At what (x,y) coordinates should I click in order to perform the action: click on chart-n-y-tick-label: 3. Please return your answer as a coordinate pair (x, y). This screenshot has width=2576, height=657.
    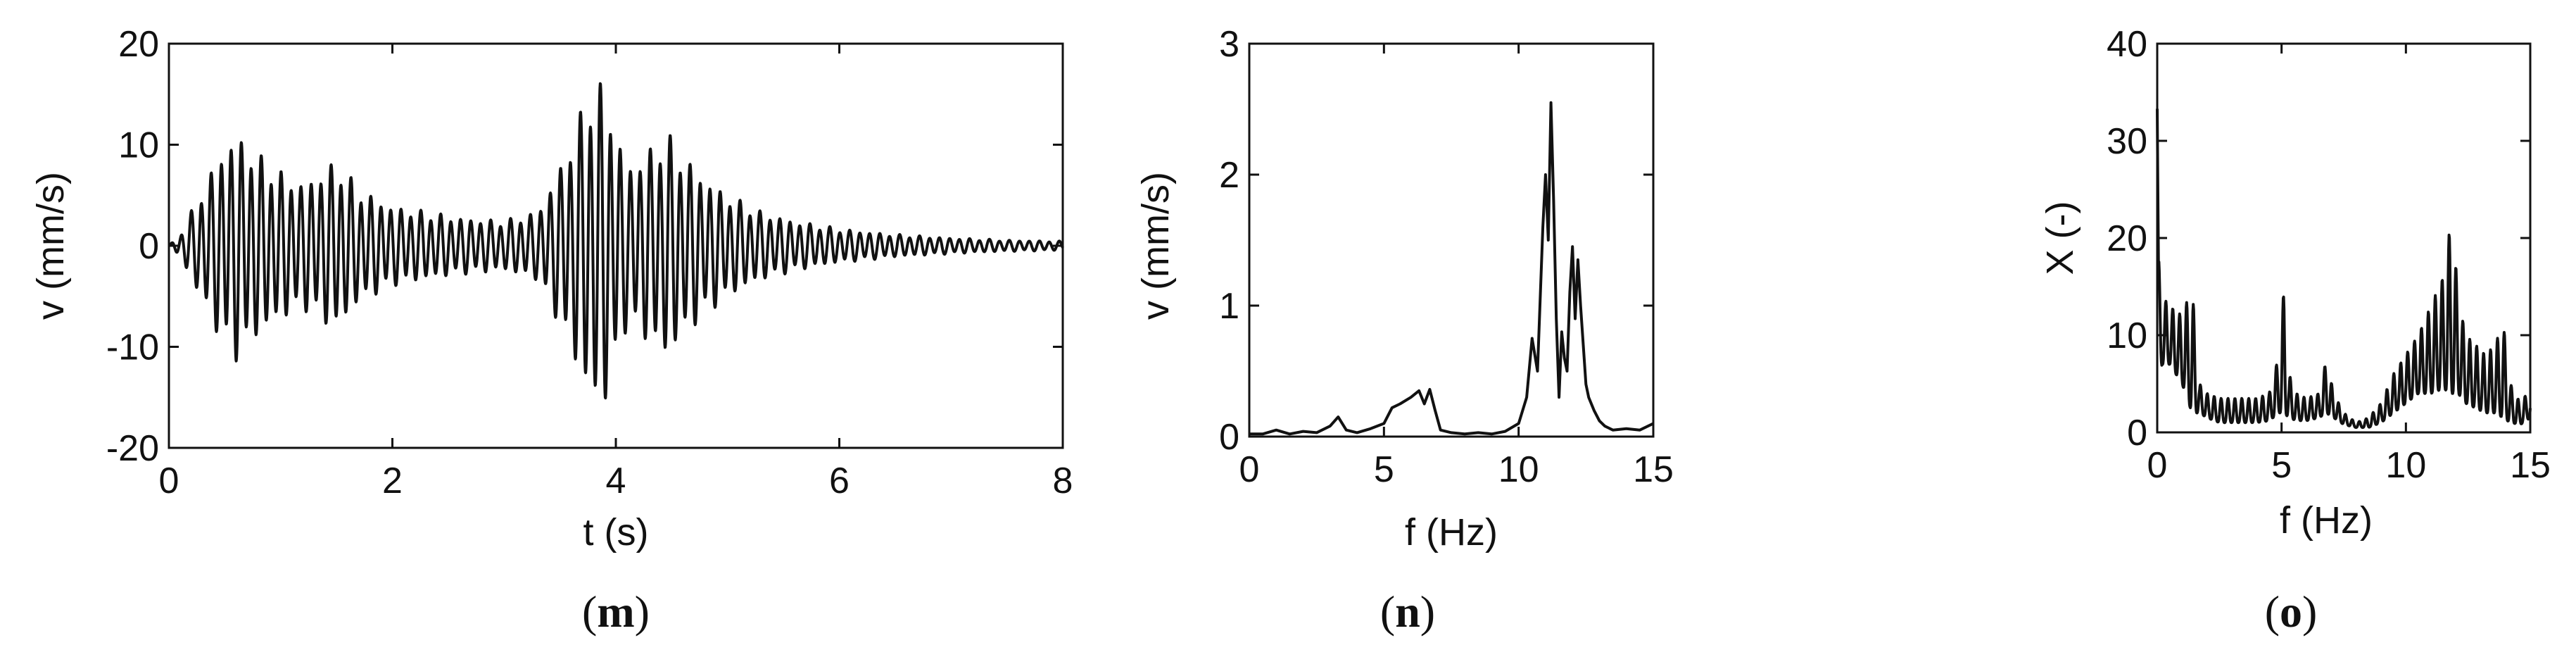
    Looking at the image, I should click on (1229, 44).